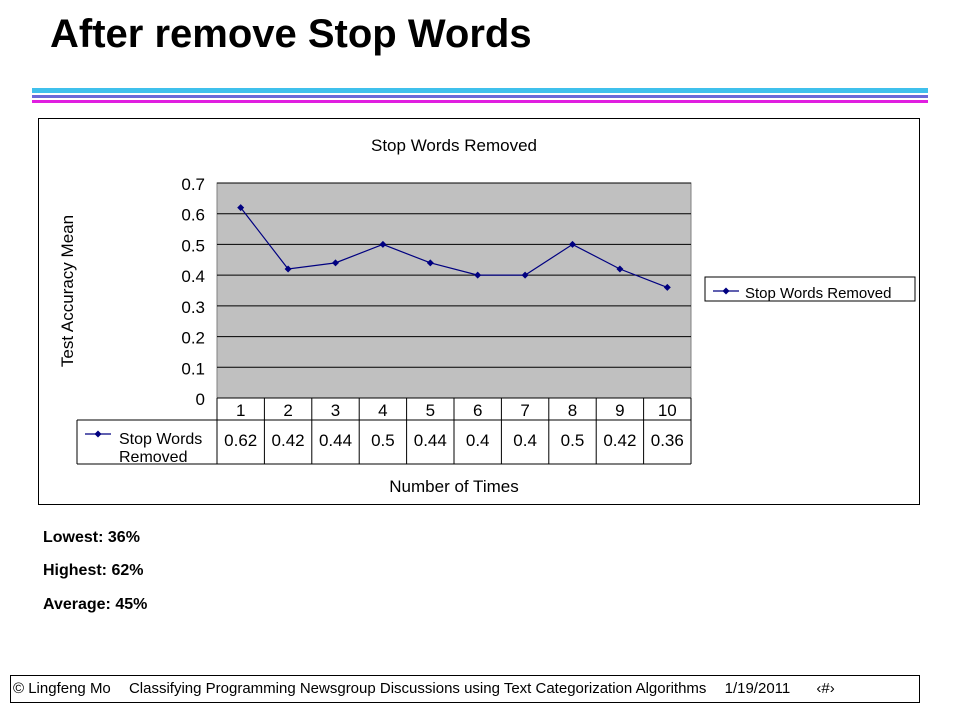 This screenshot has width=960, height=720. I want to click on x-tick-label: 7, so click(524, 410).